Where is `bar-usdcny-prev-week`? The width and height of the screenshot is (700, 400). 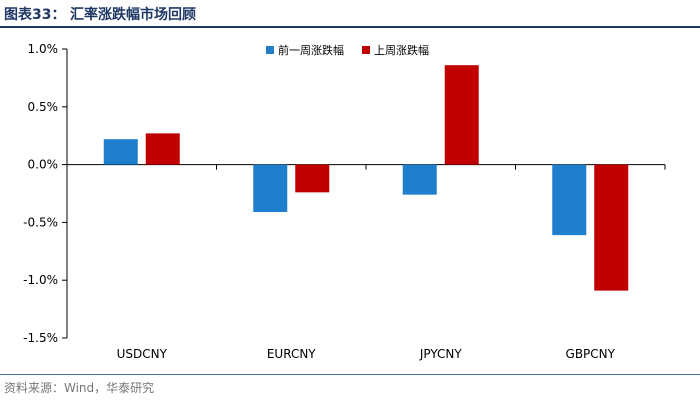 bar-usdcny-prev-week is located at coordinates (120, 152).